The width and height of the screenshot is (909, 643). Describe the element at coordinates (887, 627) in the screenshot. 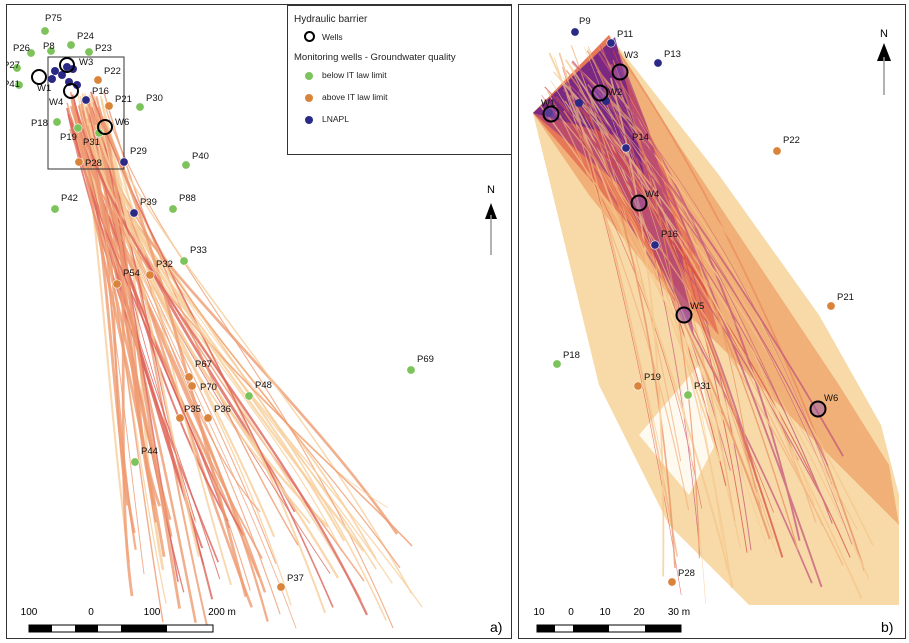

I see `panel-label: b)` at that location.